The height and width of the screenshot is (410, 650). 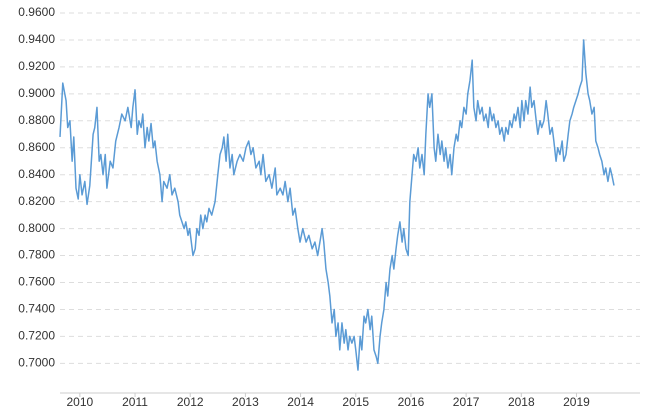 What do you see at coordinates (245, 402) in the screenshot?
I see `x-tick-label: 2013` at bounding box center [245, 402].